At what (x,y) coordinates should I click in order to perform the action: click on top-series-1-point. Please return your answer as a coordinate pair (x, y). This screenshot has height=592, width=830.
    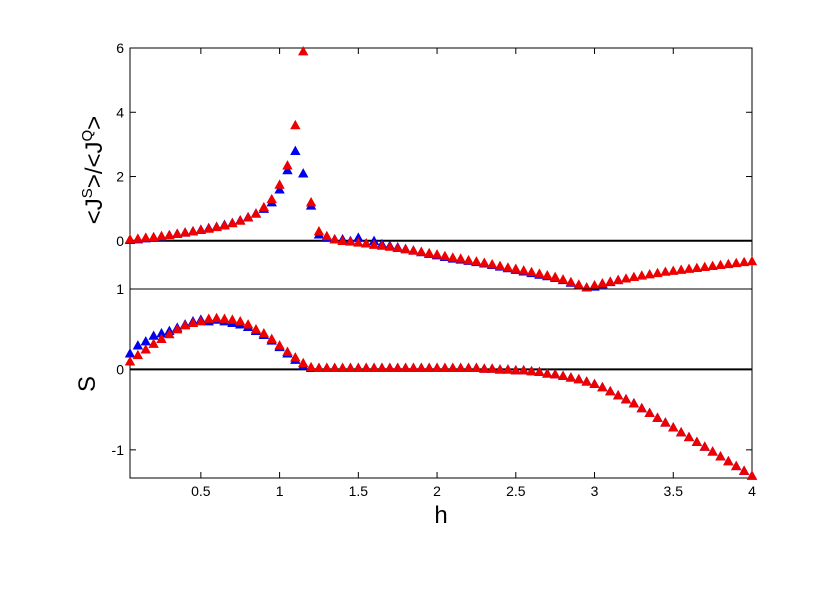
    Looking at the image, I should click on (279, 189).